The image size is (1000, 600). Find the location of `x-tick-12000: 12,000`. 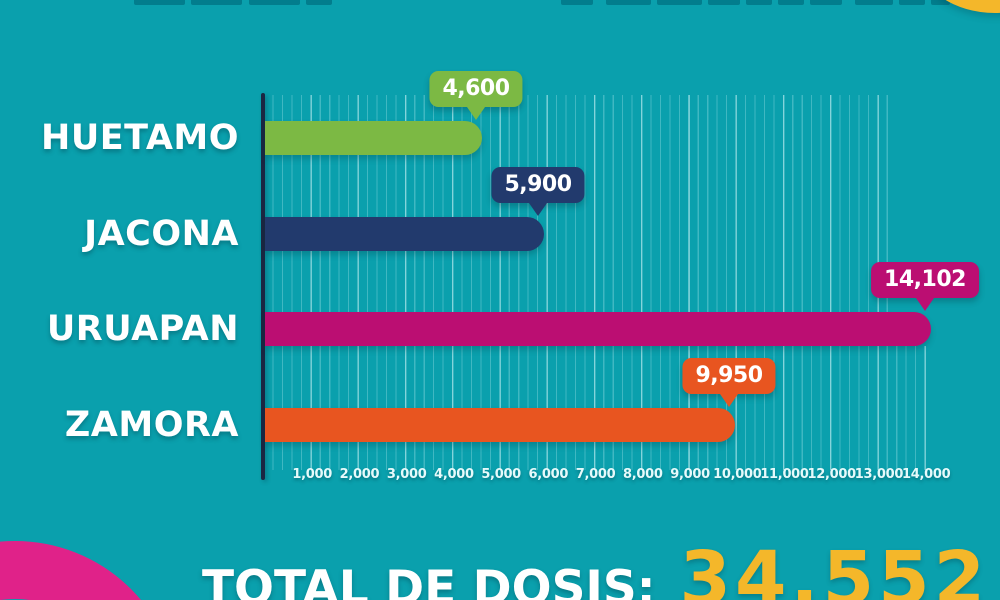

x-tick-12000: 12,000 is located at coordinates (832, 474).